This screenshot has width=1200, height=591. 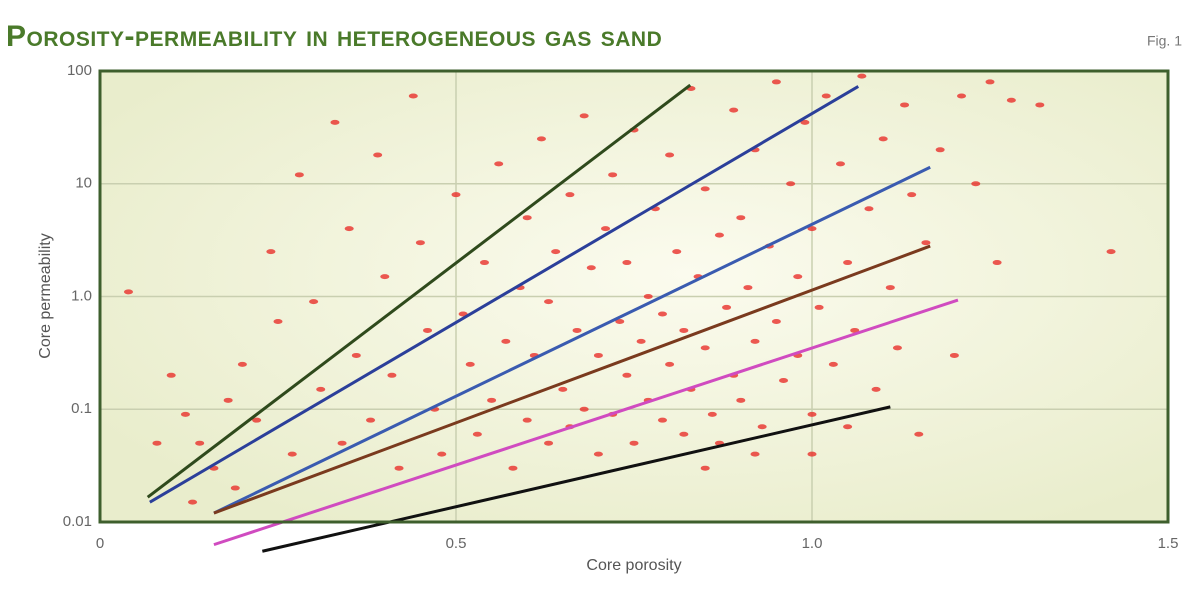 I want to click on y-tick-label: 100, so click(x=79, y=70).